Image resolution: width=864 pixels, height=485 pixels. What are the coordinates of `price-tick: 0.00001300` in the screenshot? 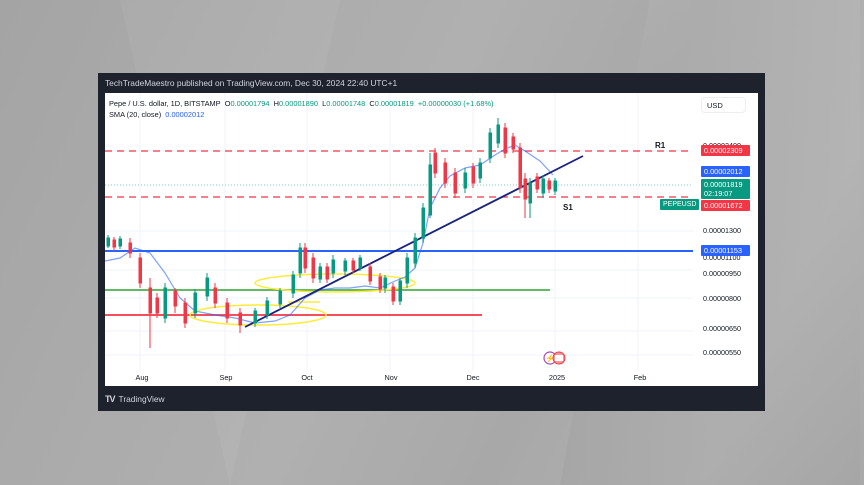 It's located at (722, 230).